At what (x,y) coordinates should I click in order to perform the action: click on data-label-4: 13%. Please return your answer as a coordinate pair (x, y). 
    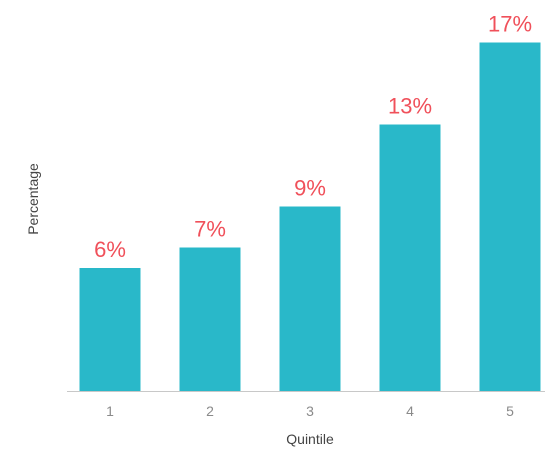
    Looking at the image, I should click on (410, 106).